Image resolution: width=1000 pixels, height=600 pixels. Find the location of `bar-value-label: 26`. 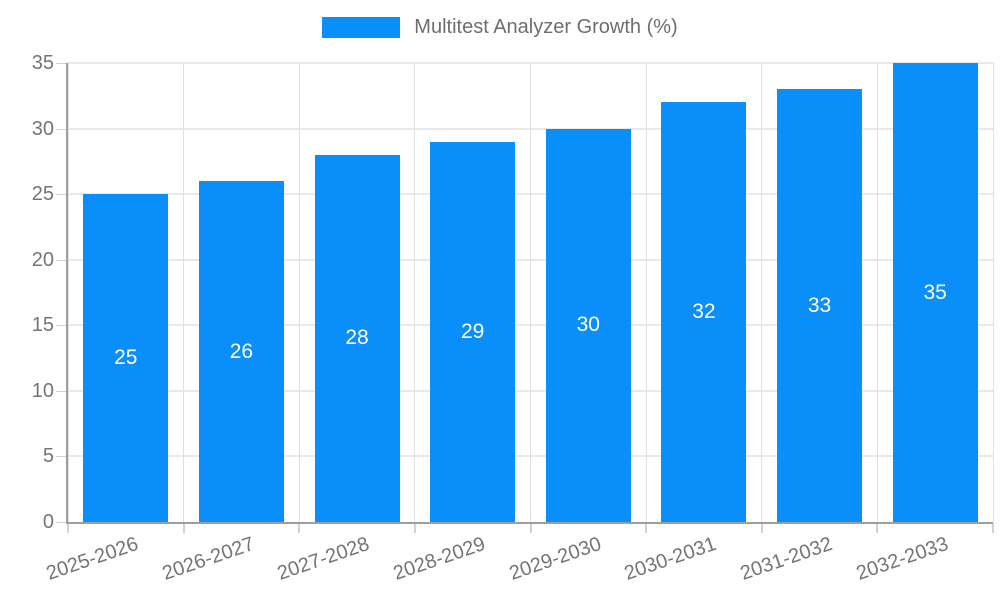

bar-value-label: 26 is located at coordinates (241, 351).